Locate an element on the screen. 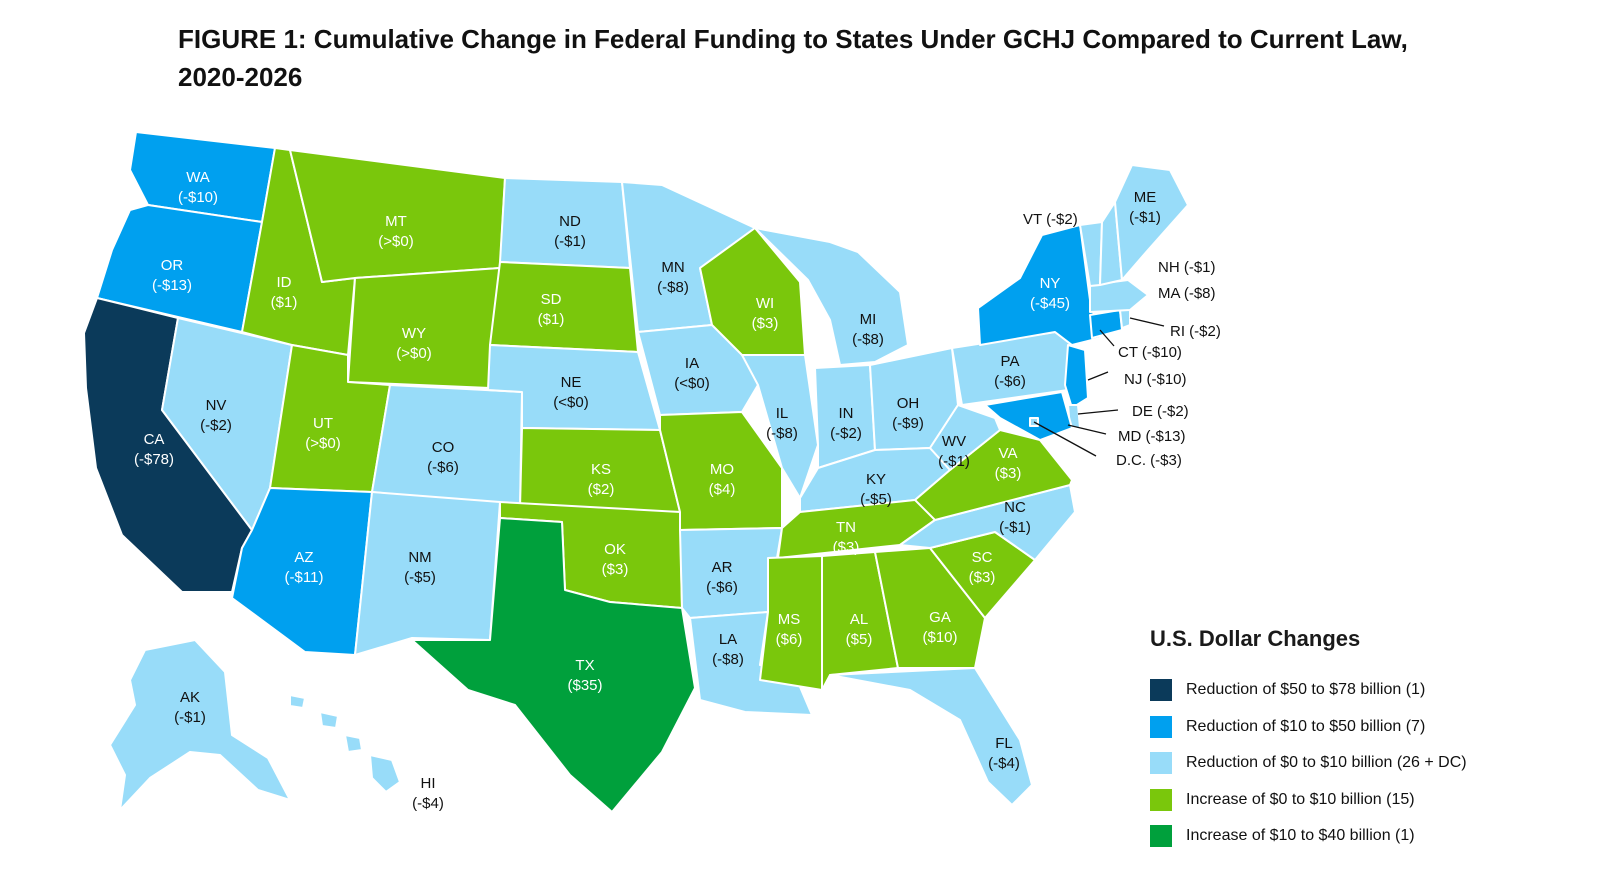 The height and width of the screenshot is (882, 1610). leader-de is located at coordinates (1098, 412).